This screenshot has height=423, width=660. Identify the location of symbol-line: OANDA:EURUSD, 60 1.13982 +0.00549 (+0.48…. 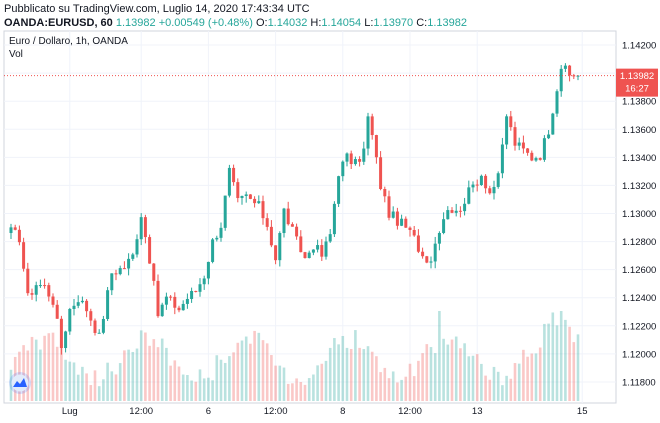
(235, 23).